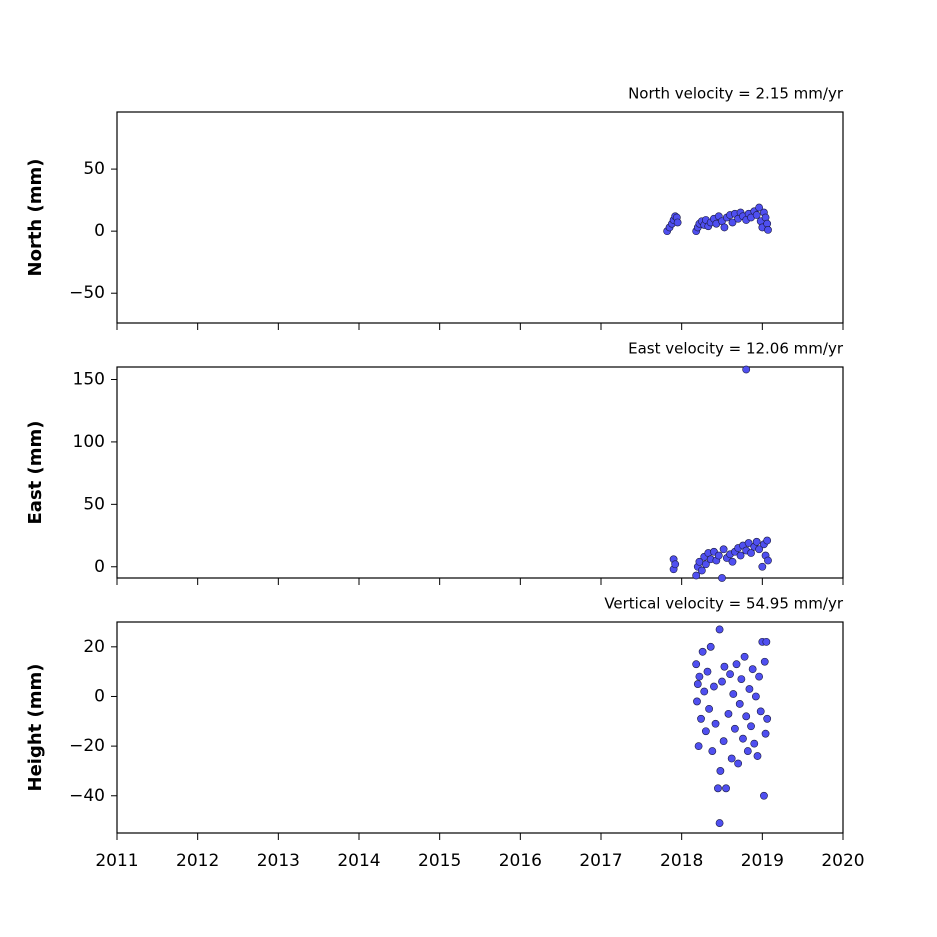 This screenshot has width=937, height=937. I want to click on panel-title: East velocity = 12.06 mm/yr, so click(736, 349).